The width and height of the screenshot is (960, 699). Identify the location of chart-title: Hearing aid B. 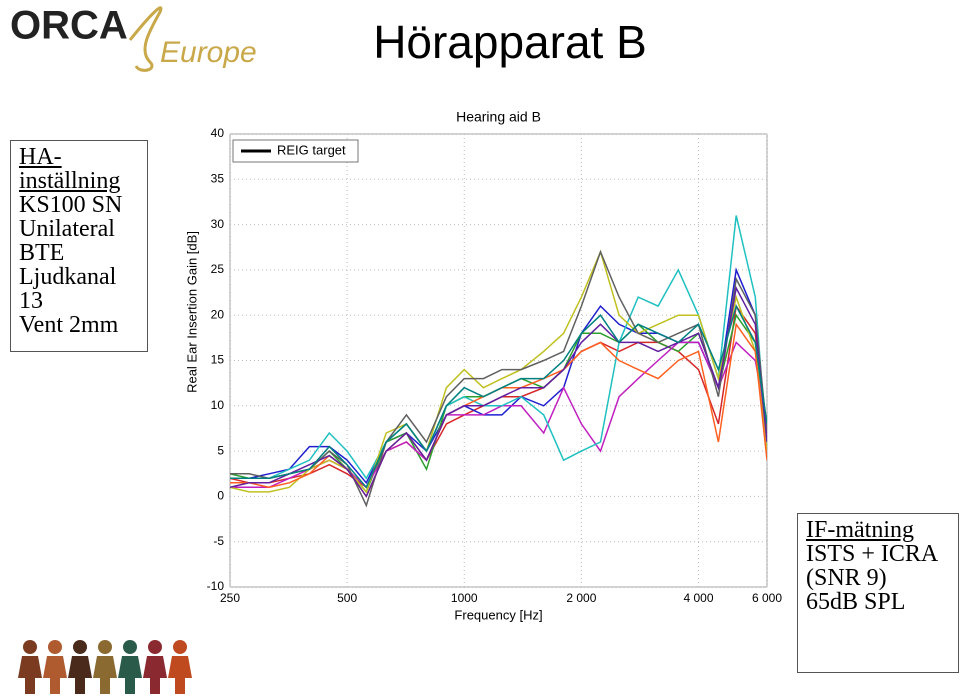
(498, 117).